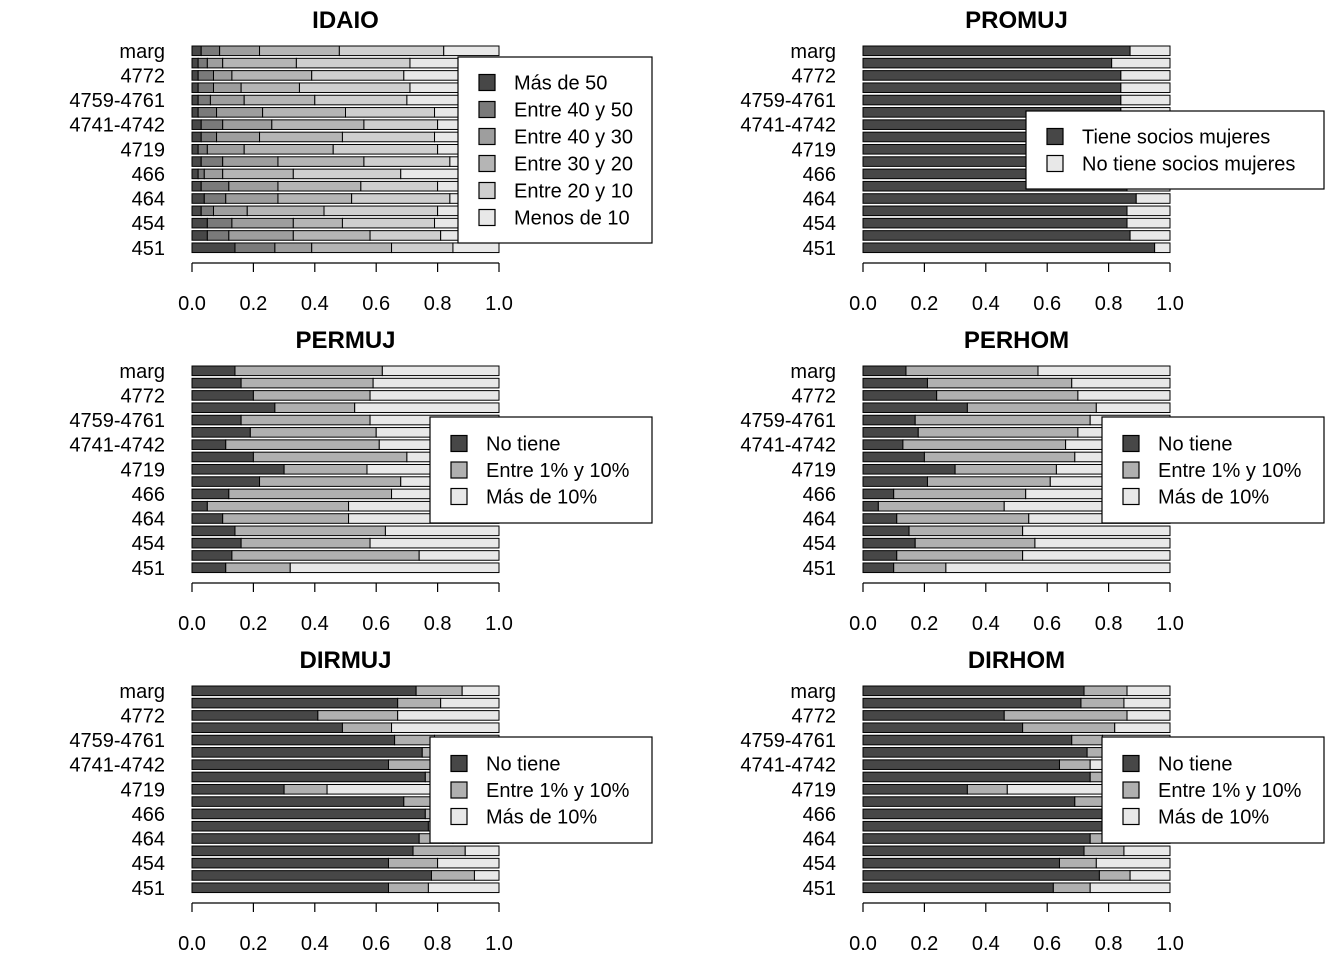 The height and width of the screenshot is (960, 1344). I want to click on category-label: 4772, so click(814, 76).